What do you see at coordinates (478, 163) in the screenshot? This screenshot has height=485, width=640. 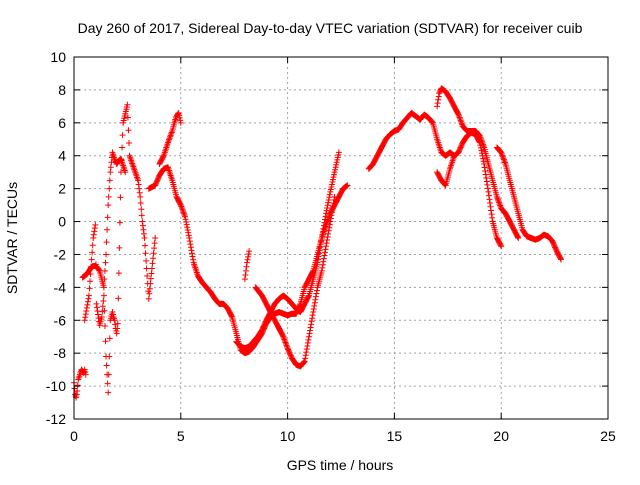 I see `series-s3-peak` at bounding box center [478, 163].